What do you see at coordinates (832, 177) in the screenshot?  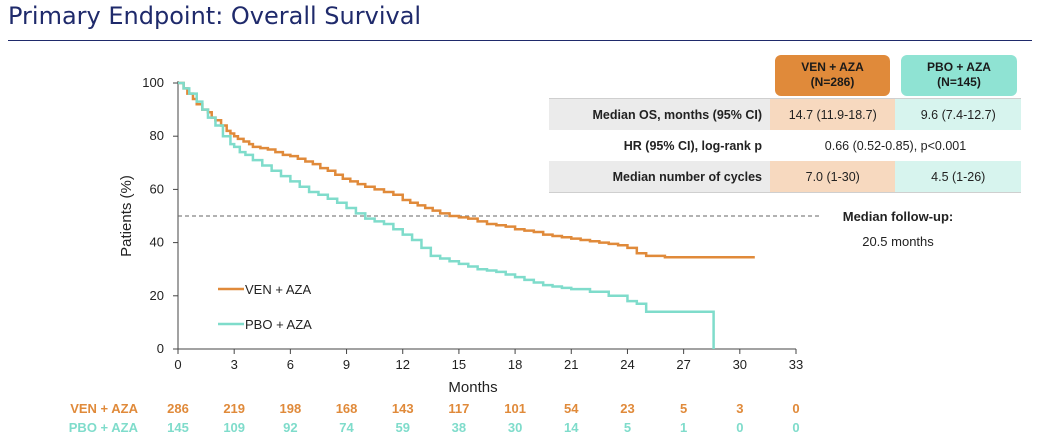 I see `stats-ven-value: 7.0 (1-30)` at bounding box center [832, 177].